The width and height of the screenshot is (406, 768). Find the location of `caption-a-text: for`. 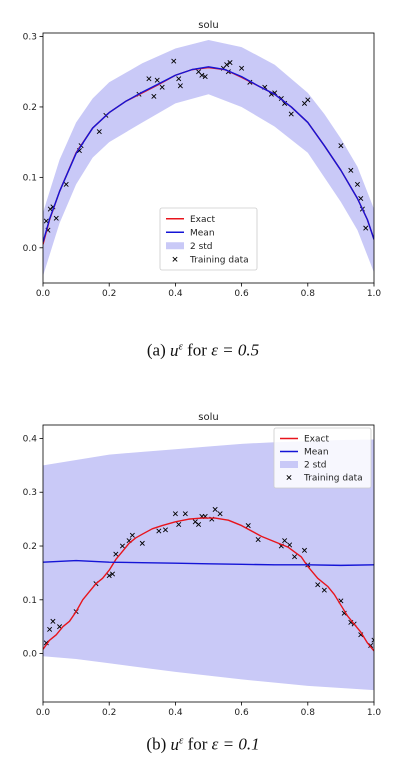

caption-a-text: for is located at coordinates (197, 350).